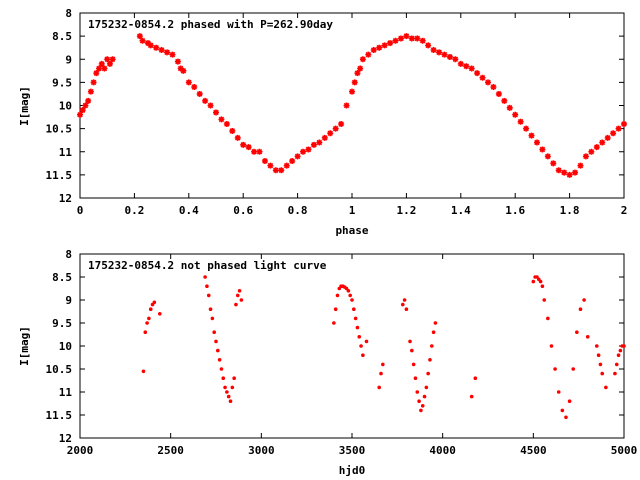 The height and width of the screenshot is (480, 640). What do you see at coordinates (207, 265) in the screenshot?
I see `chart-title: 175232-0854.2 not phased light curve` at bounding box center [207, 265].